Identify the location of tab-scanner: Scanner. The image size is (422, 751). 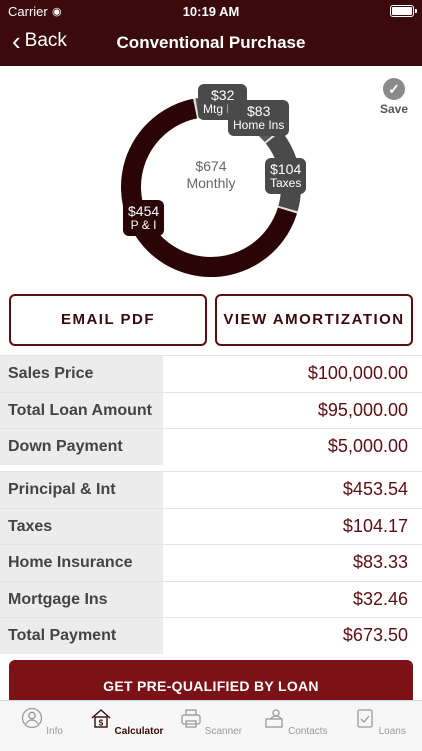
(211, 726).